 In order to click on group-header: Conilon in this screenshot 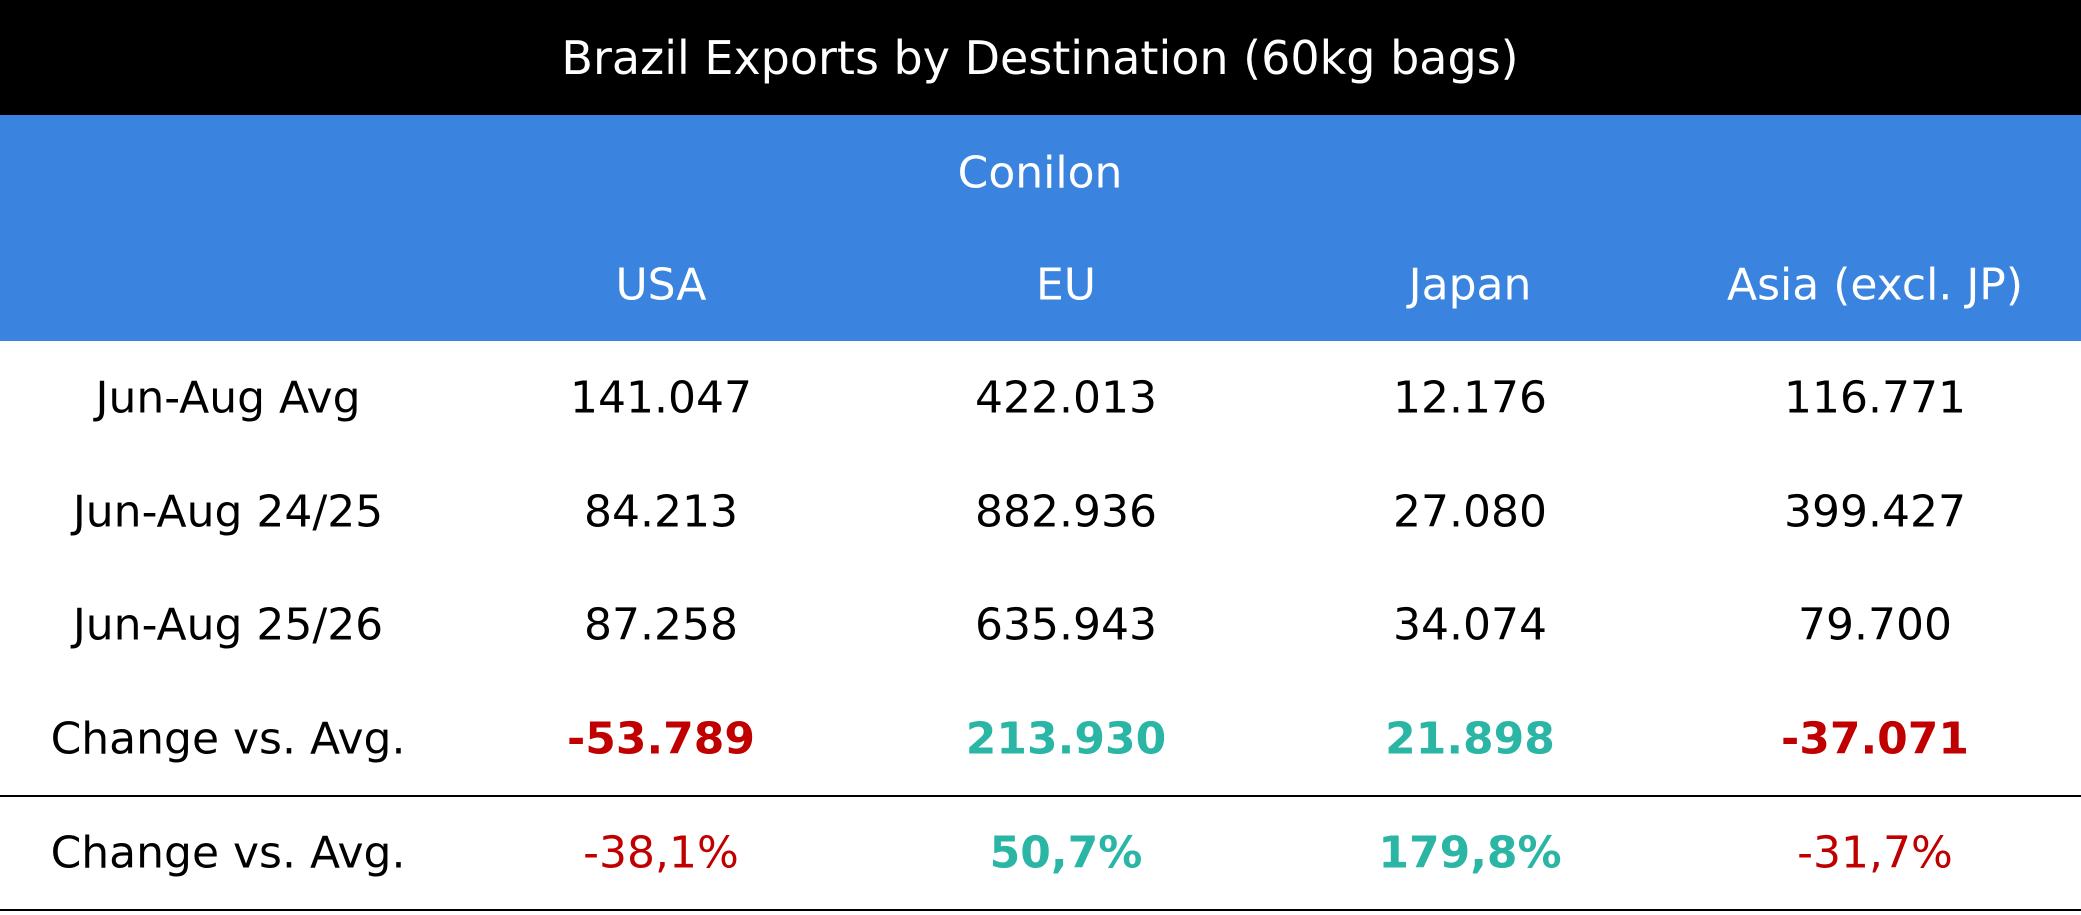, I will do `click(1040, 173)`.